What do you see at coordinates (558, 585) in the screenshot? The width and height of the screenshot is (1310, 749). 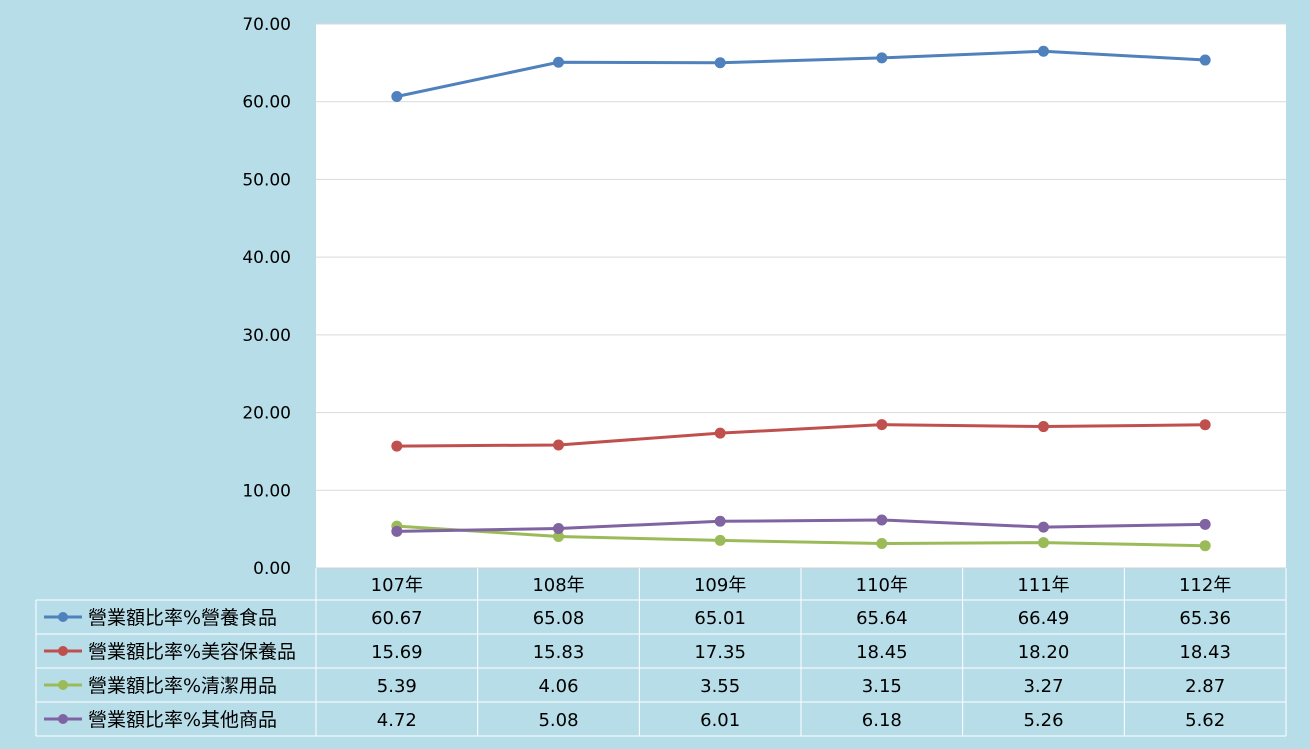 I see `x-tick-label: 108年` at bounding box center [558, 585].